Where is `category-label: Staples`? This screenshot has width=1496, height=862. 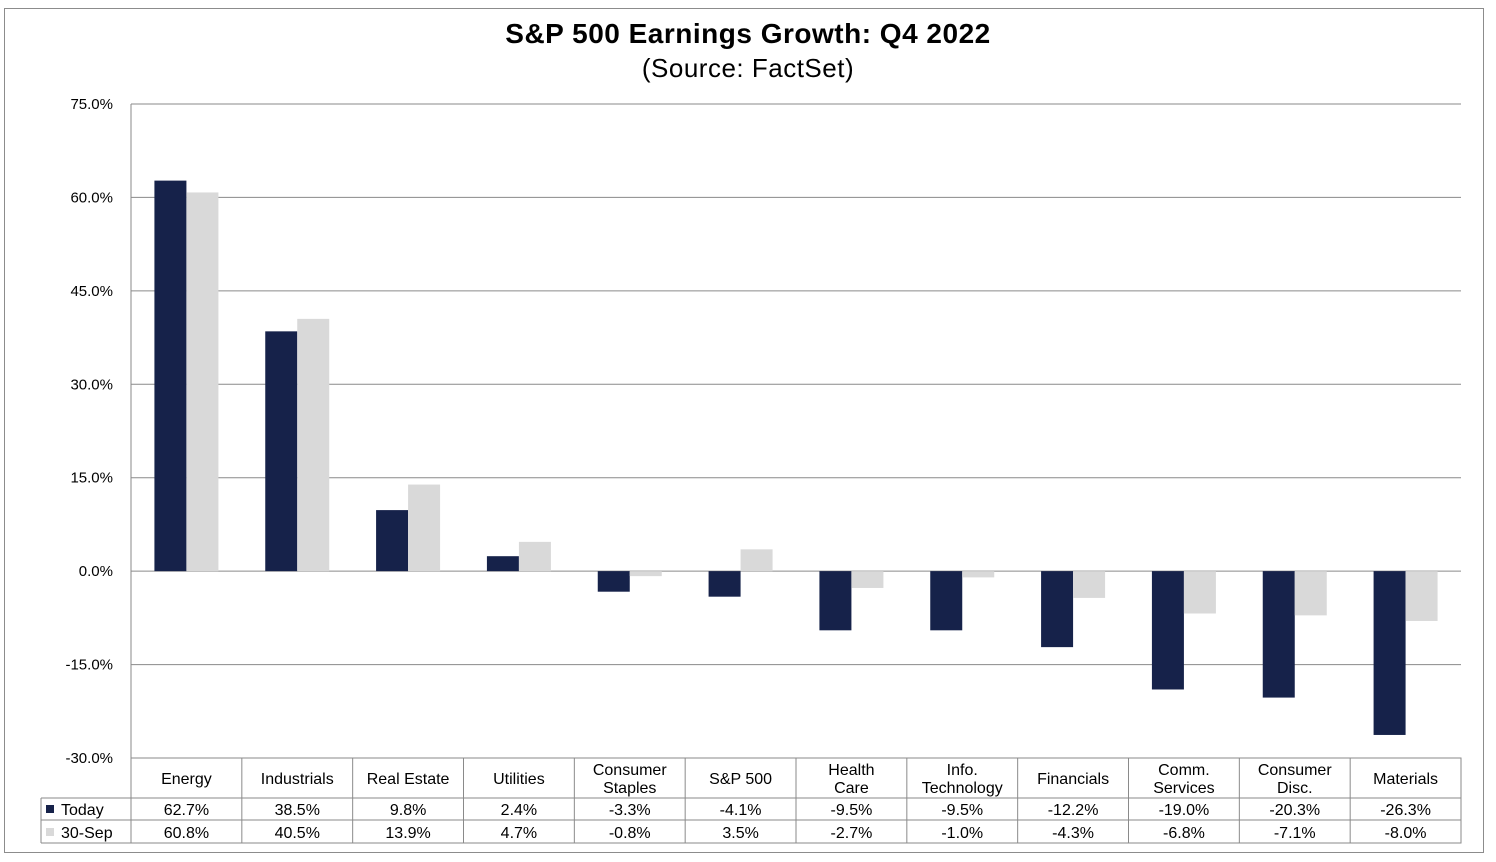 category-label: Staples is located at coordinates (629, 788).